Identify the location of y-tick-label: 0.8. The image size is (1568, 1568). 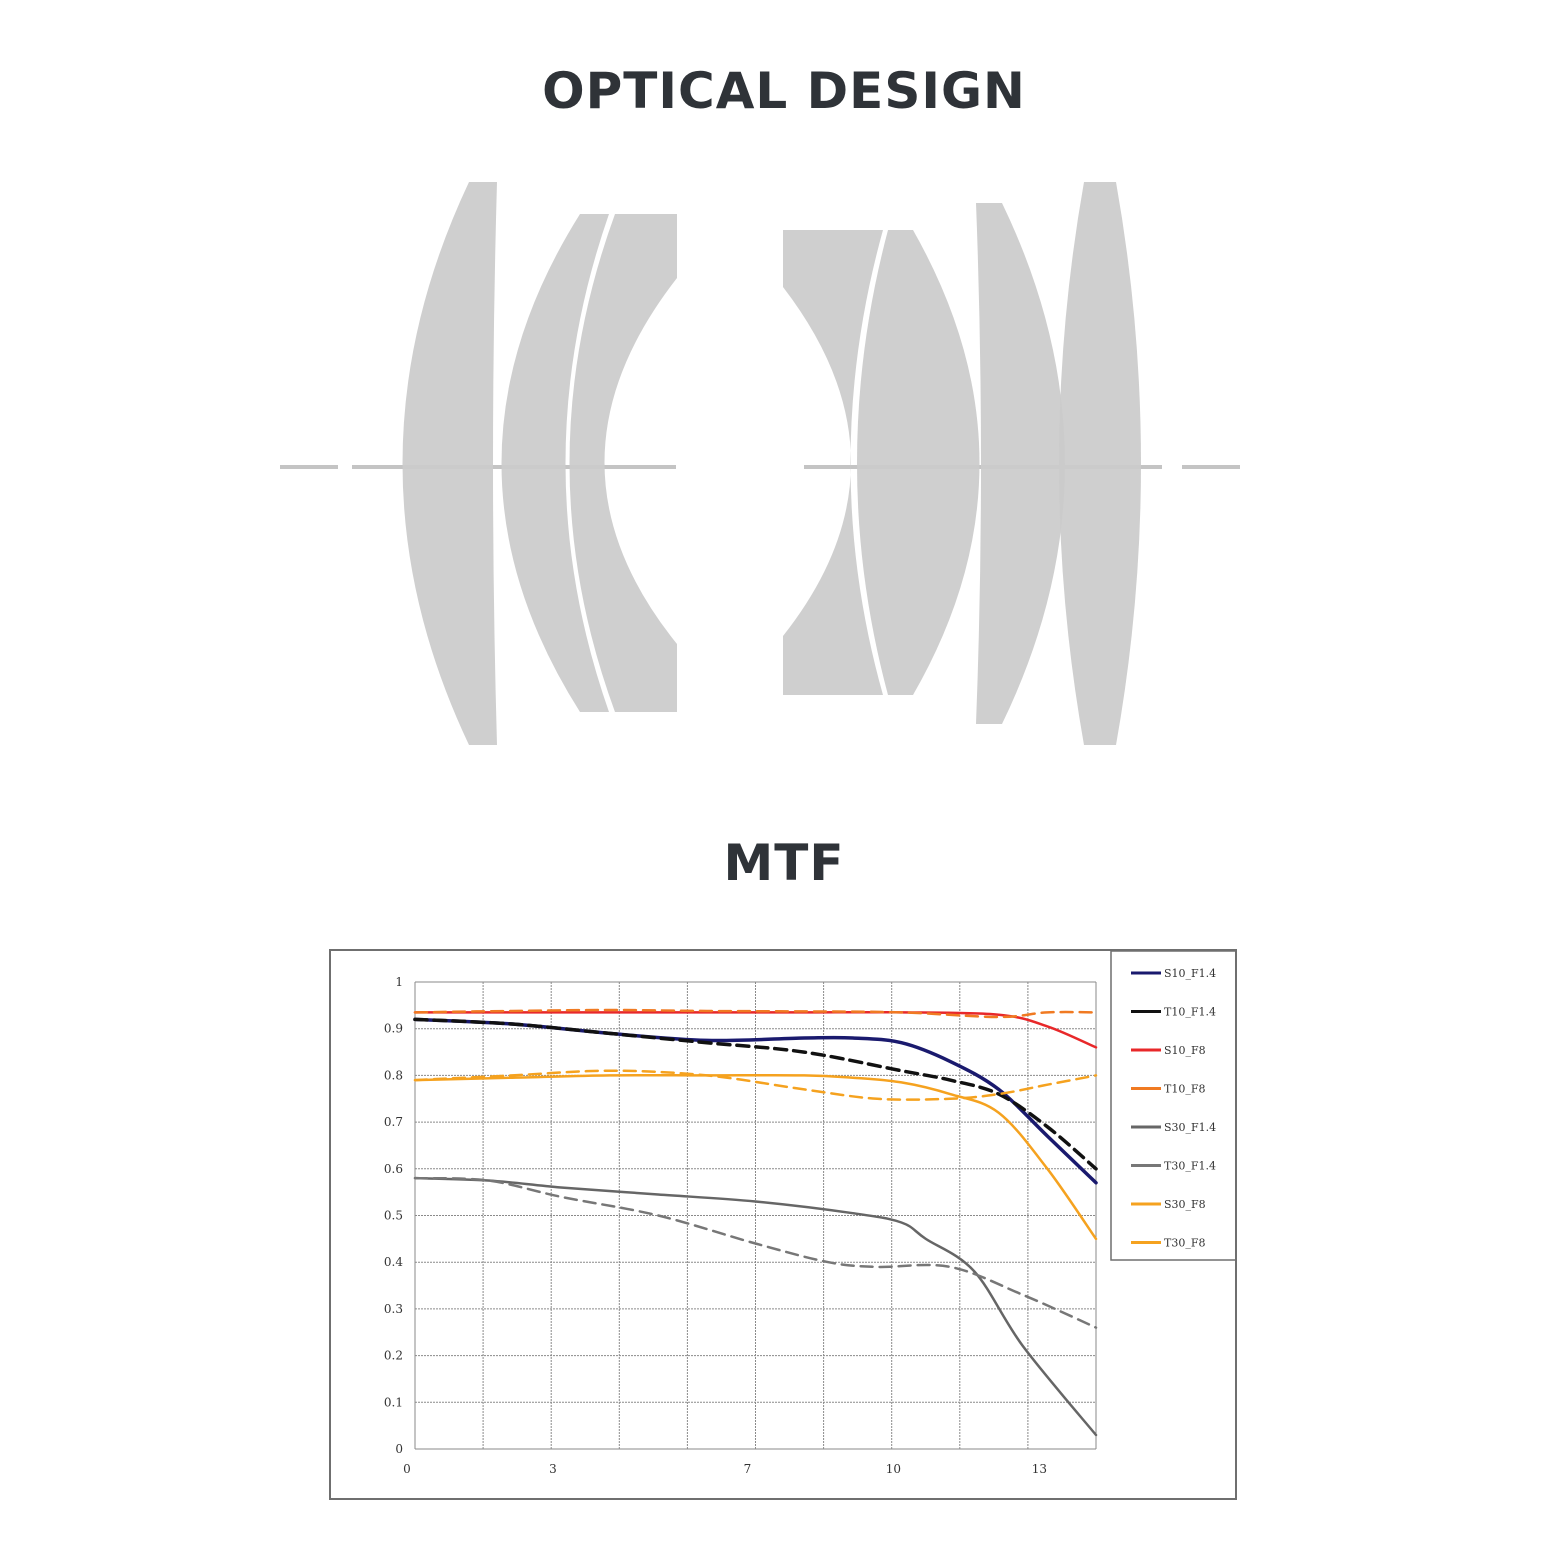
(393, 1075).